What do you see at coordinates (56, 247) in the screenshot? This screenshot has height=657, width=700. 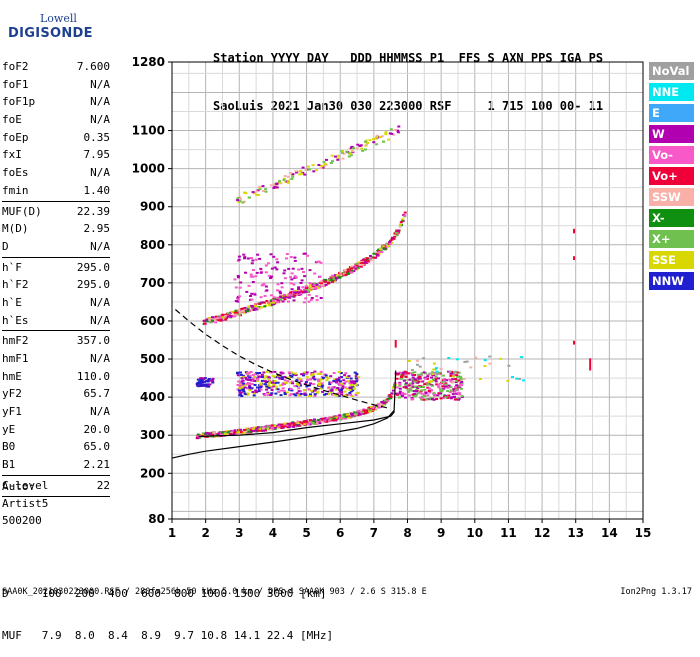 I see `param-row: D N/A` at bounding box center [56, 247].